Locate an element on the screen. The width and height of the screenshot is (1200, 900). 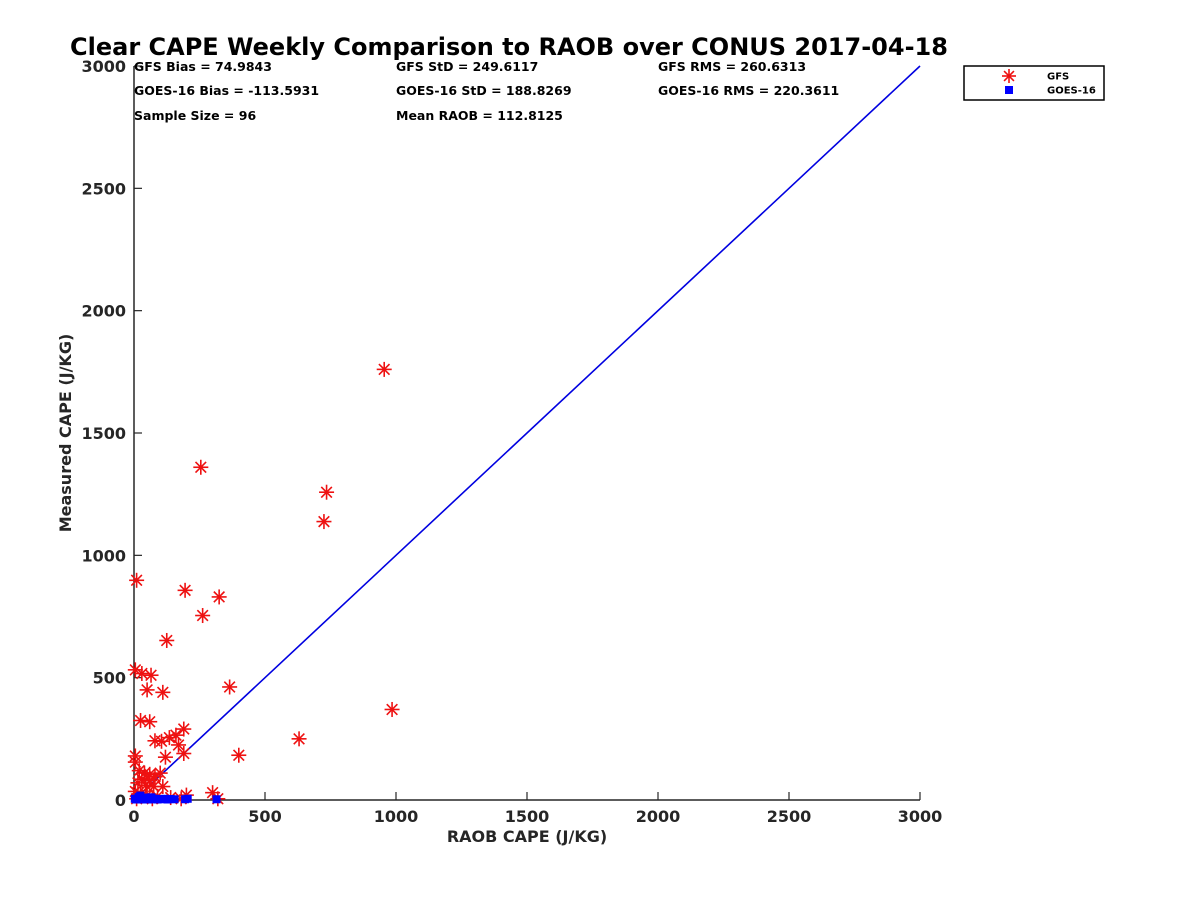
legend-goes16-marker is located at coordinates (1009, 90).